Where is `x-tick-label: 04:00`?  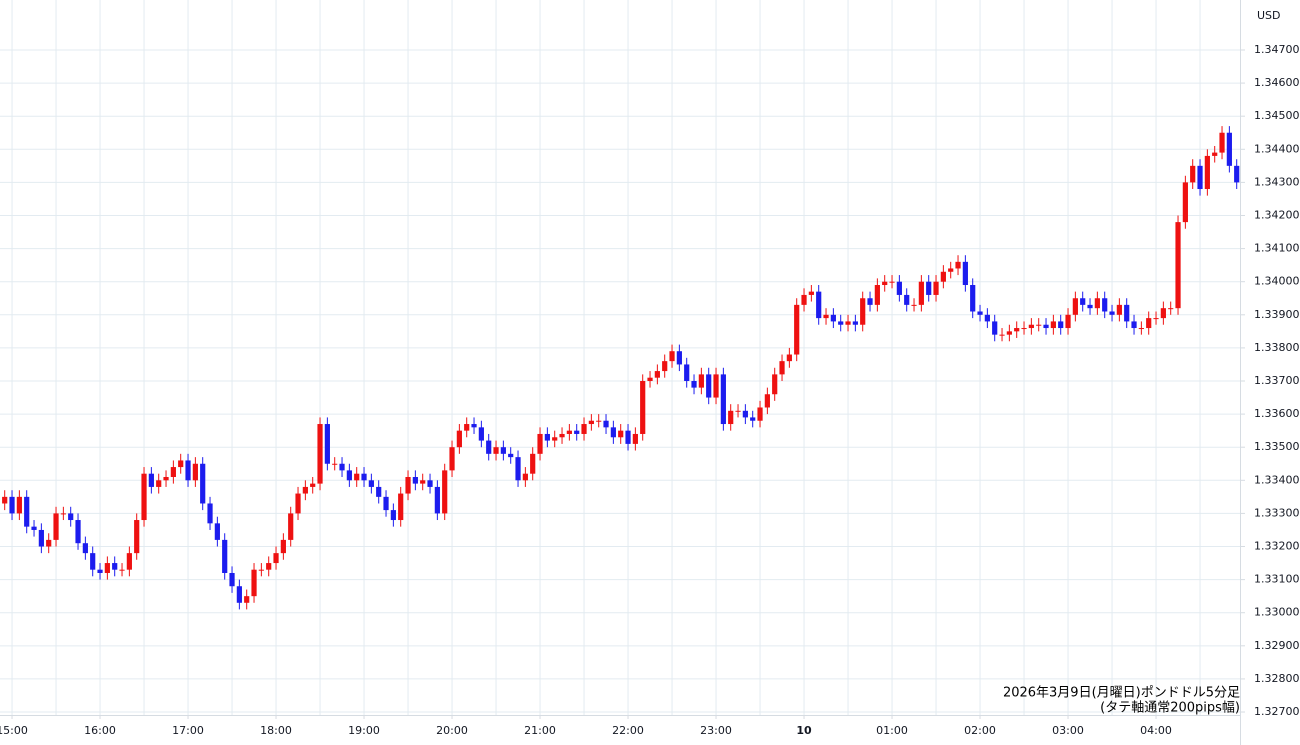 x-tick-label: 04:00 is located at coordinates (1156, 730).